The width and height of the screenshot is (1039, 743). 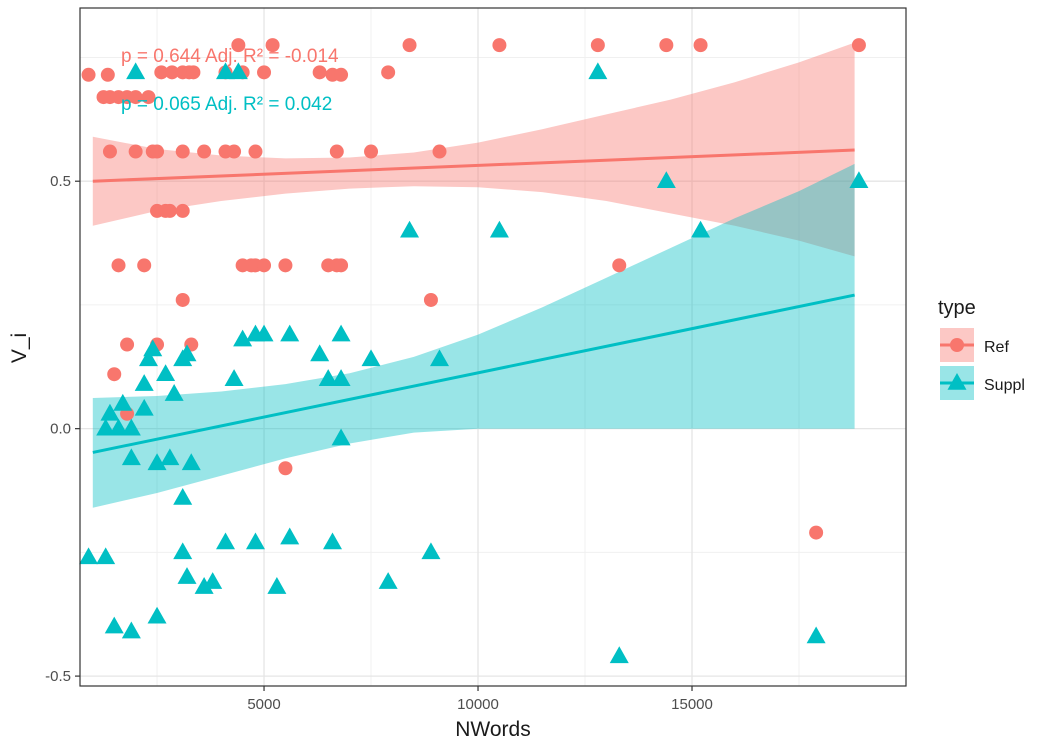 I want to click on y-tick-label: 0.0, so click(x=60, y=429).